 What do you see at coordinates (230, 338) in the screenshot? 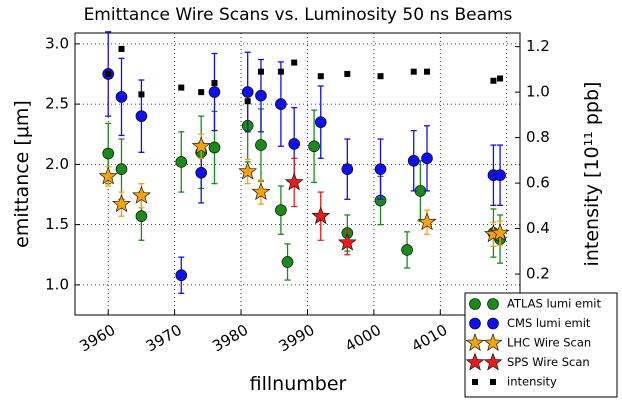
I see `x-tick-label: 3980` at bounding box center [230, 338].